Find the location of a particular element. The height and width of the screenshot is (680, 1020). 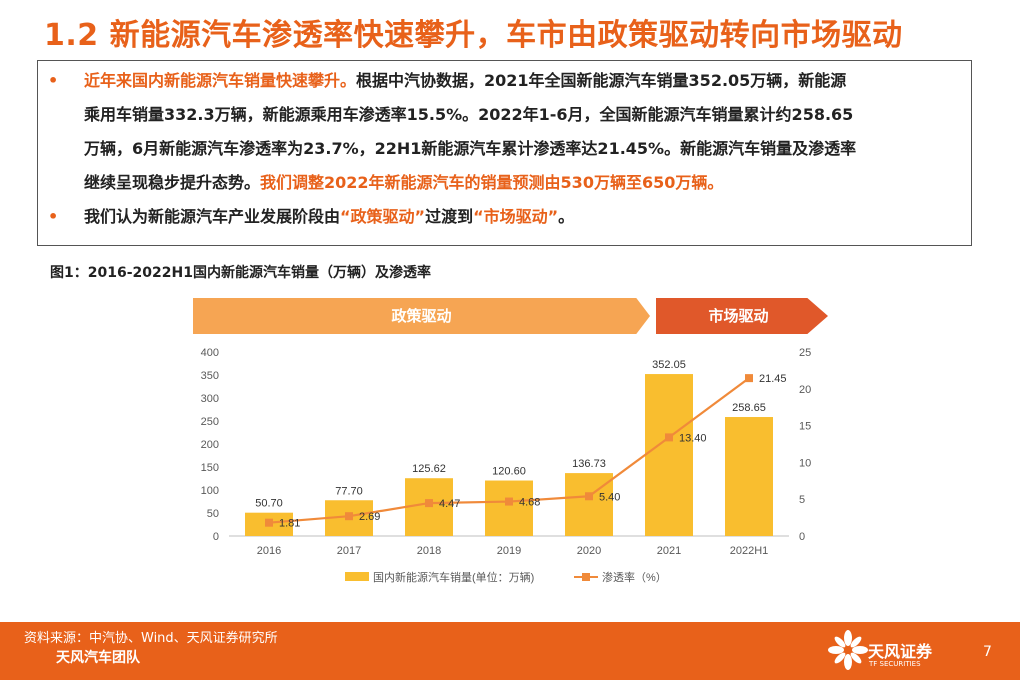

tf-securities-logo: 天风证券 TF SECURITIES is located at coordinates (885, 651).